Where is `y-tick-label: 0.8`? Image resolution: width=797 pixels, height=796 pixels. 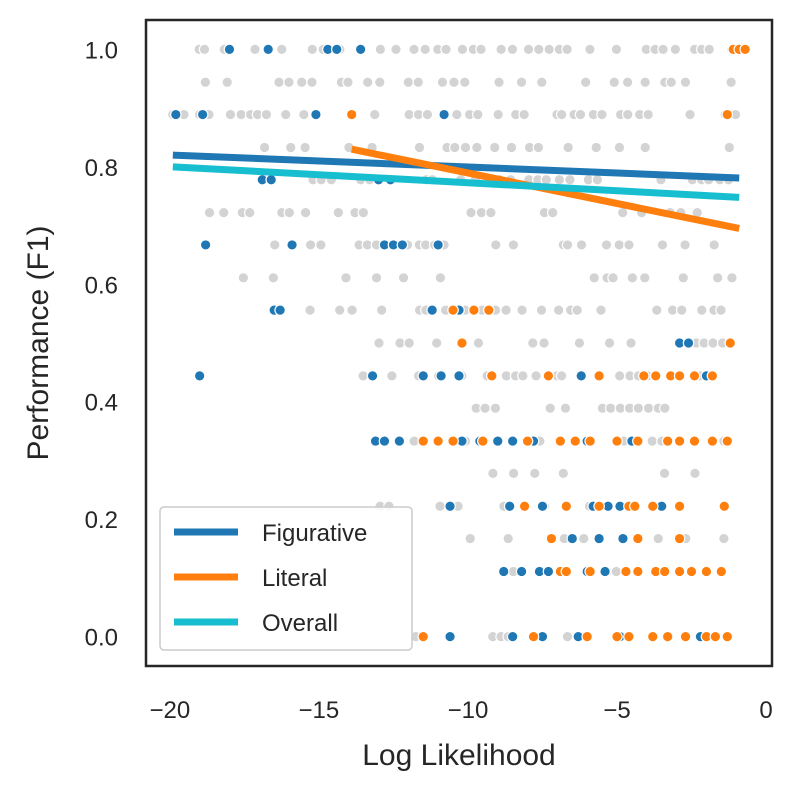
y-tick-label: 0.8 is located at coordinates (101, 168).